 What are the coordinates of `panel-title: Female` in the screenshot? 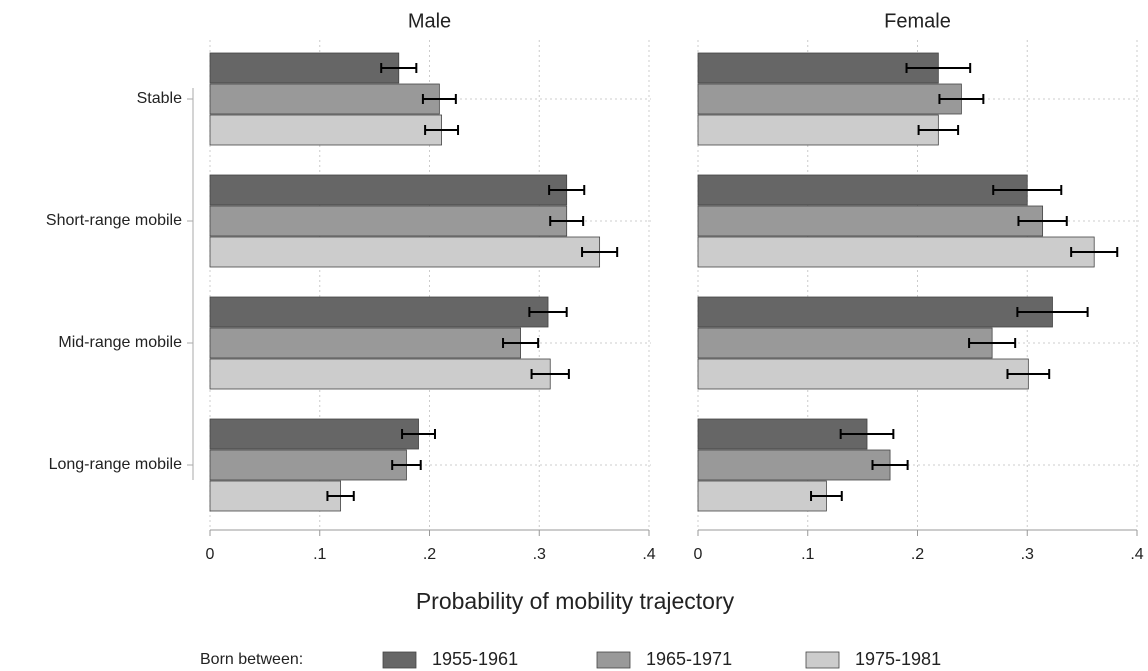 It's located at (917, 21).